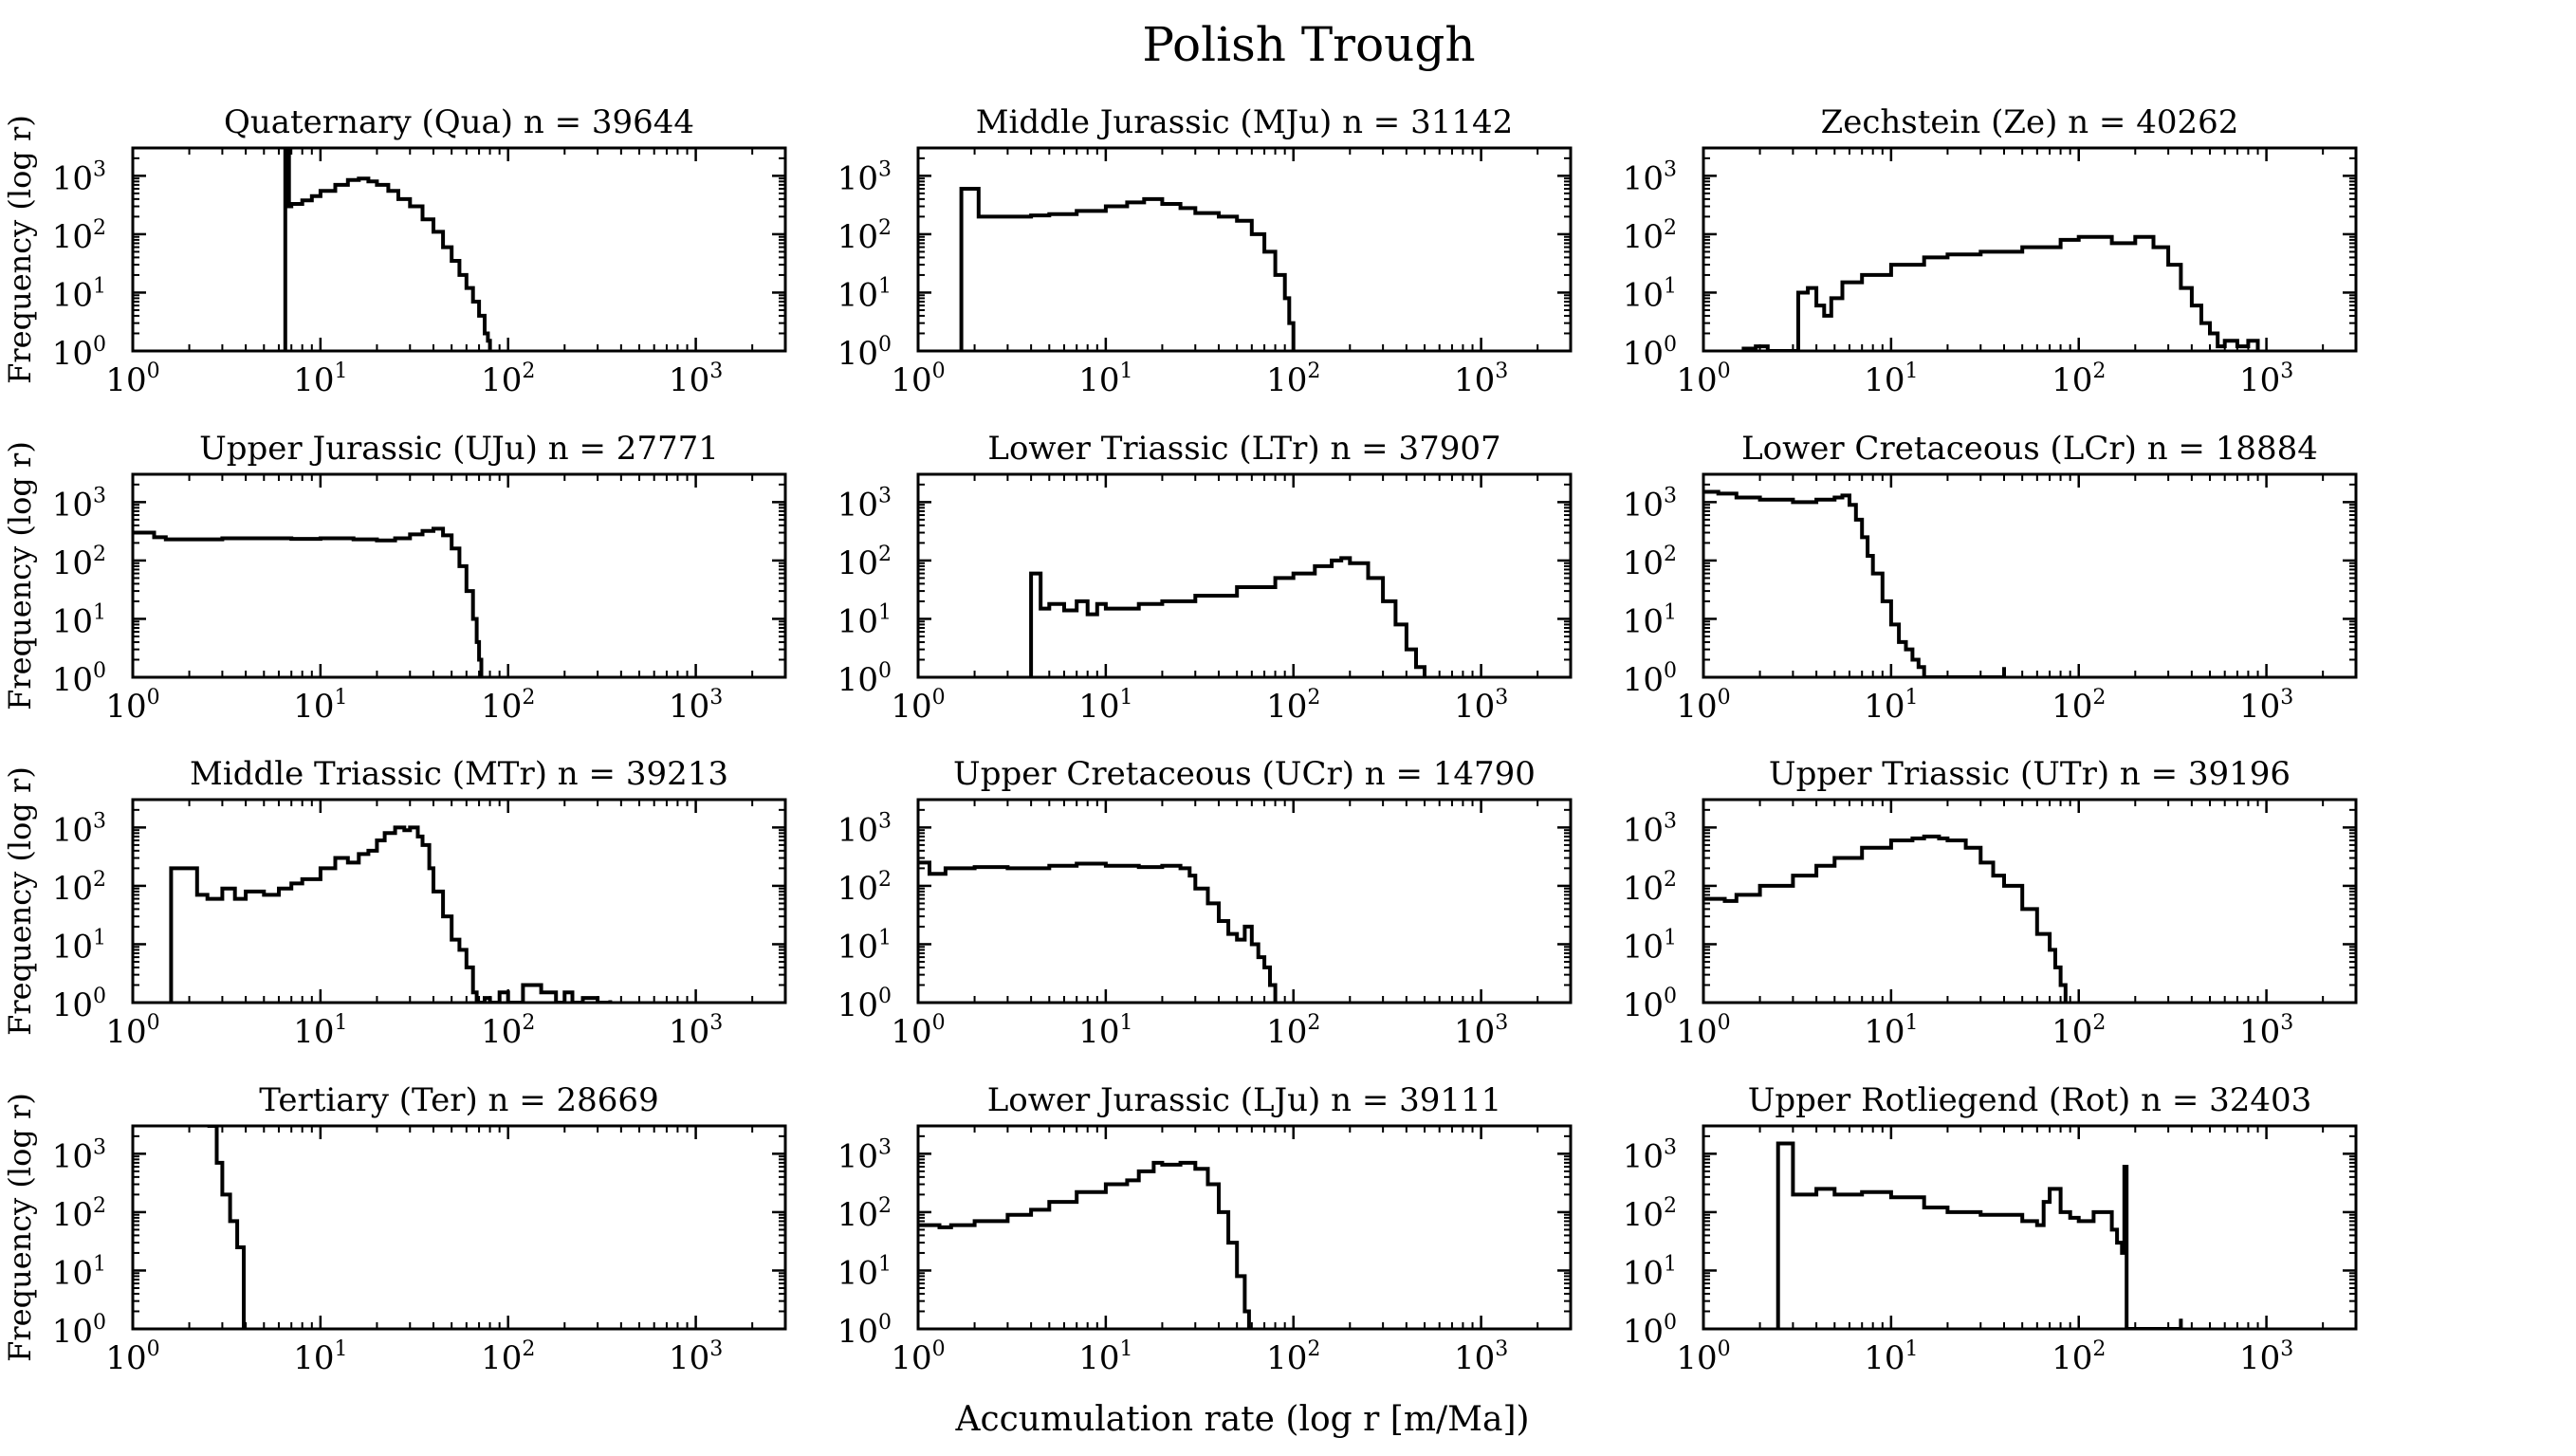 The width and height of the screenshot is (2576, 1456). Describe the element at coordinates (458, 1100) in the screenshot. I see `panel-title: Tertiary (Ter) n = 28669` at that location.